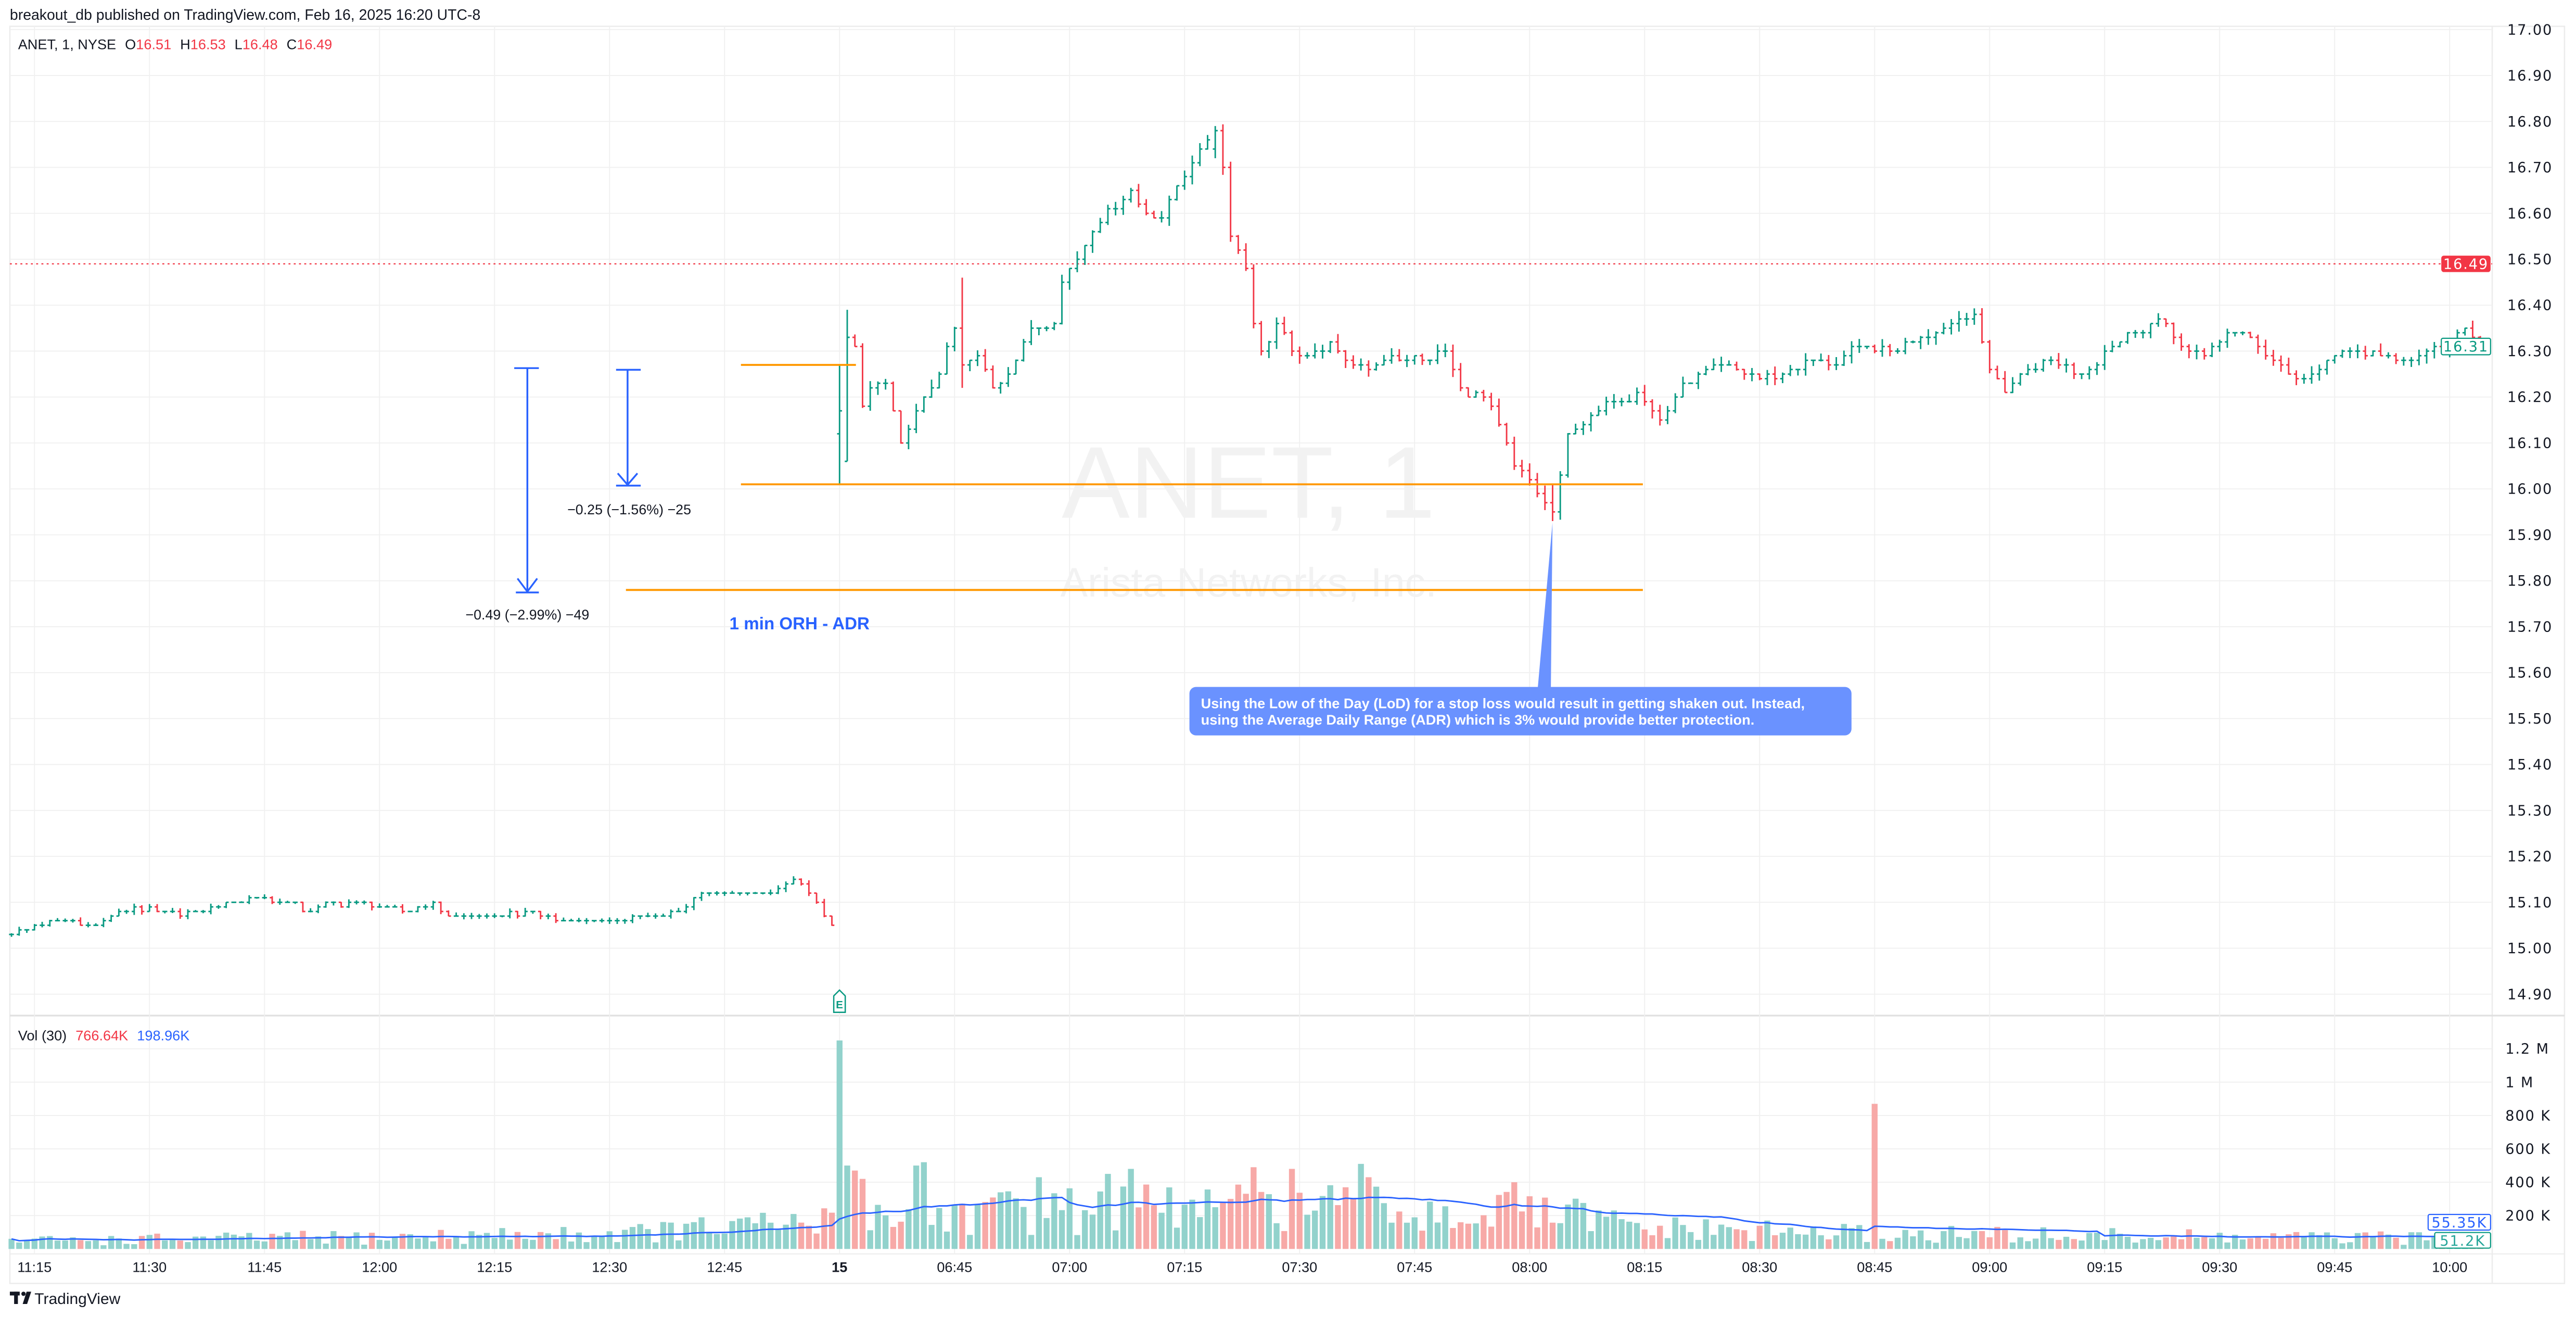  Describe the element at coordinates (2530, 811) in the screenshot. I see `price-tick-label: 15.30` at that location.